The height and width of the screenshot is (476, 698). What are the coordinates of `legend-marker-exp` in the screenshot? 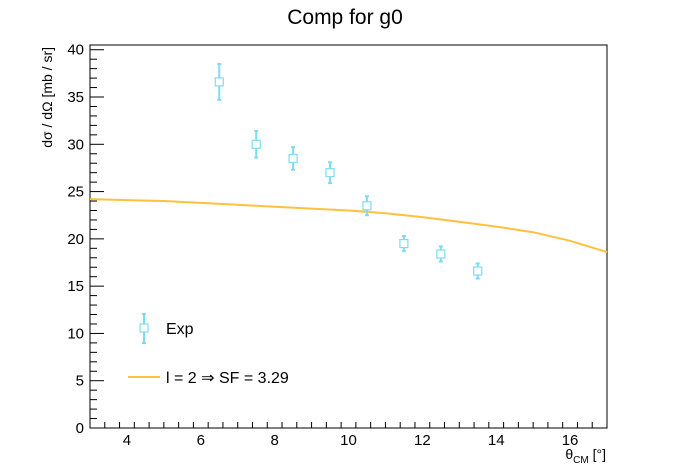 It's located at (144, 328).